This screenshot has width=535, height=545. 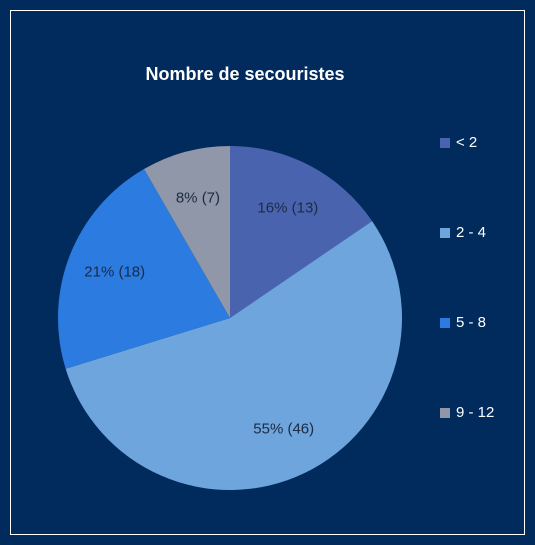 What do you see at coordinates (475, 412) in the screenshot?
I see `legend-label: 9 - 12` at bounding box center [475, 412].